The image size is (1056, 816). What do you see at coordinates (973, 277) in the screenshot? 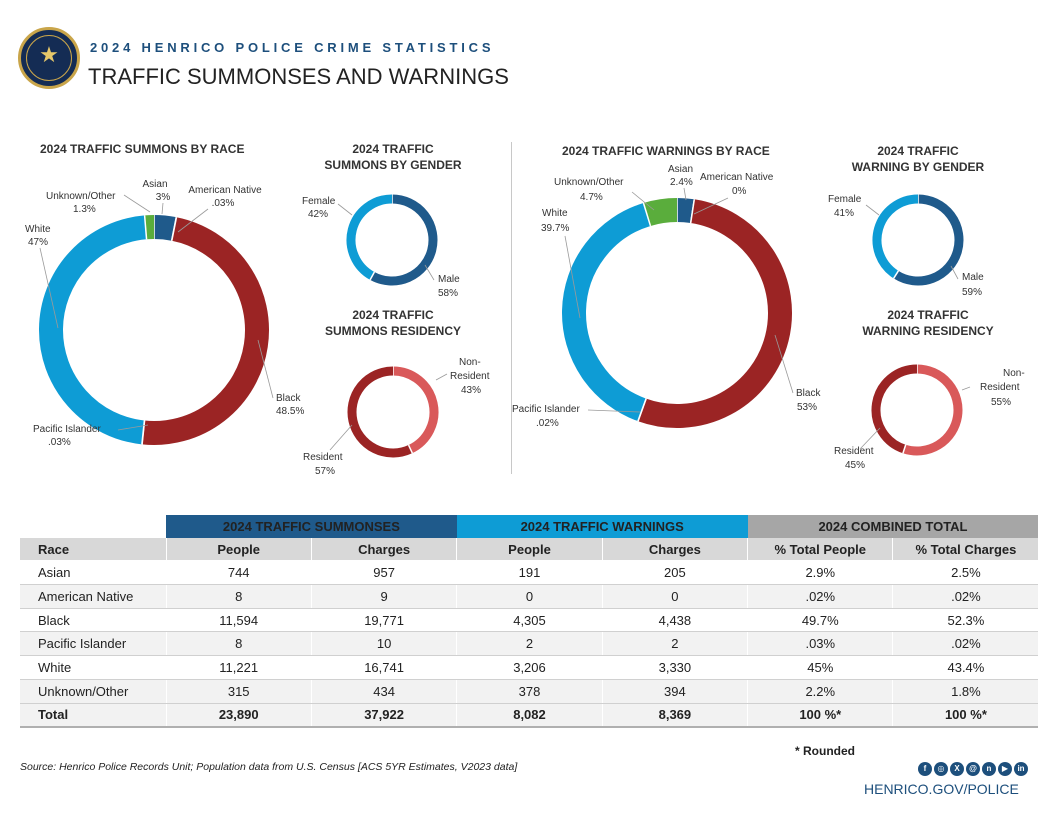
I see `slice-category-label: Male` at bounding box center [973, 277].